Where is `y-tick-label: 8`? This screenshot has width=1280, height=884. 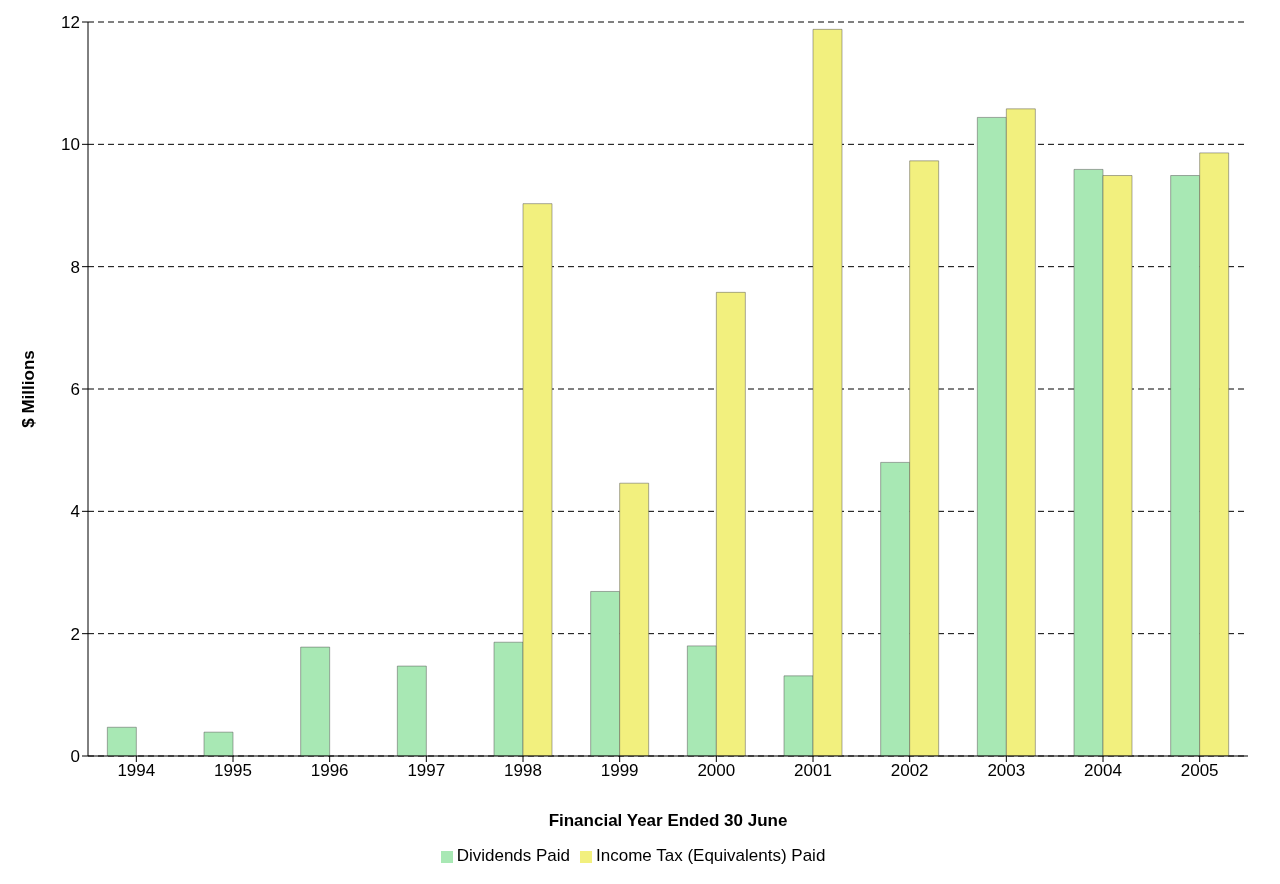
y-tick-label: 8 is located at coordinates (75, 267).